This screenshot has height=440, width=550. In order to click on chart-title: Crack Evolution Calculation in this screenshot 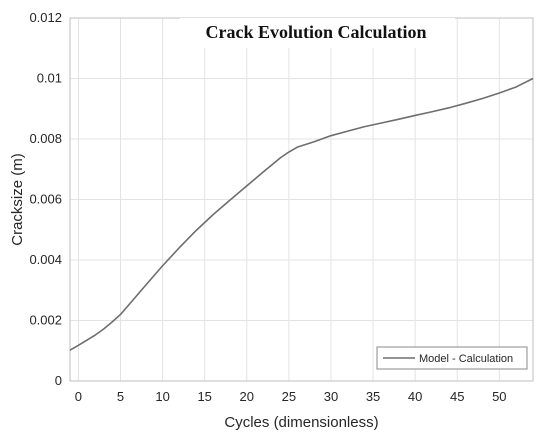, I will do `click(315, 32)`.